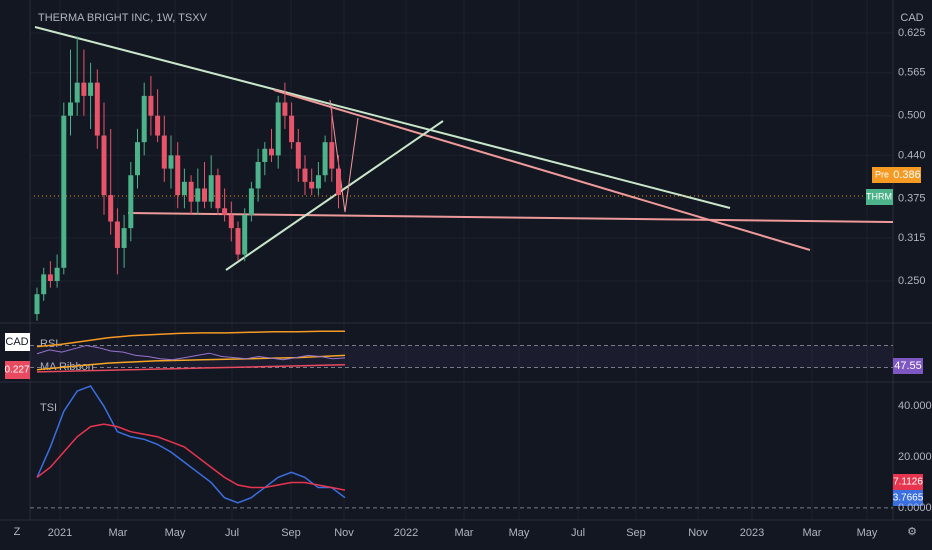  What do you see at coordinates (912, 532) in the screenshot?
I see `settings-icon: ⚙` at bounding box center [912, 532].